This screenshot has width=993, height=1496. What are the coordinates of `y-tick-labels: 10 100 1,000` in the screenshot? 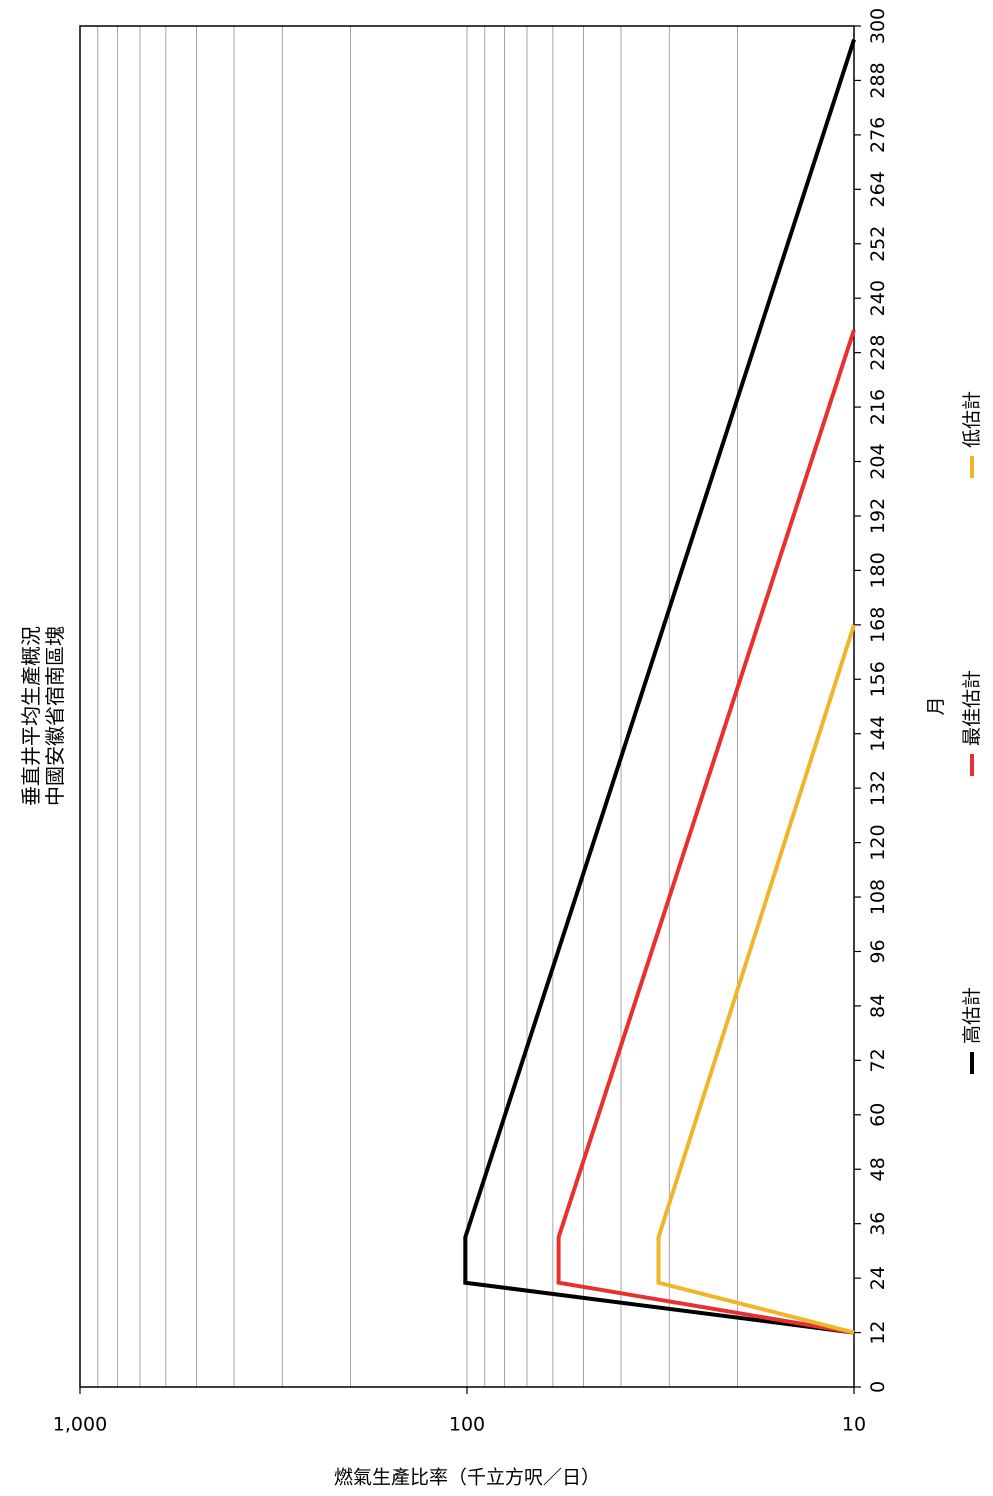 It's located at (459, 1425).